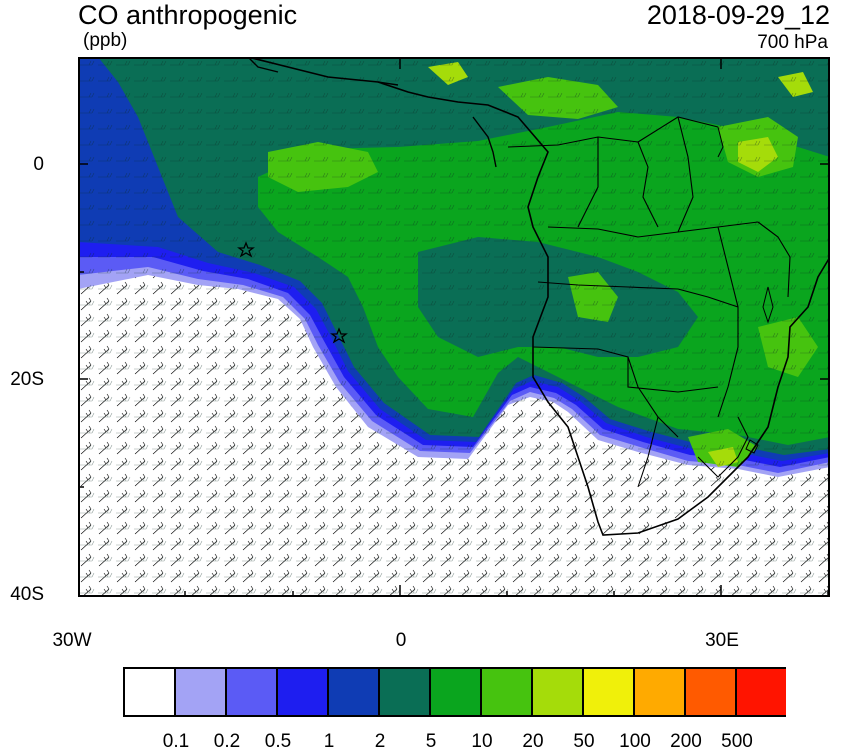  What do you see at coordinates (27, 594) in the screenshot?
I see `y-tick-label-40s: 40S` at bounding box center [27, 594].